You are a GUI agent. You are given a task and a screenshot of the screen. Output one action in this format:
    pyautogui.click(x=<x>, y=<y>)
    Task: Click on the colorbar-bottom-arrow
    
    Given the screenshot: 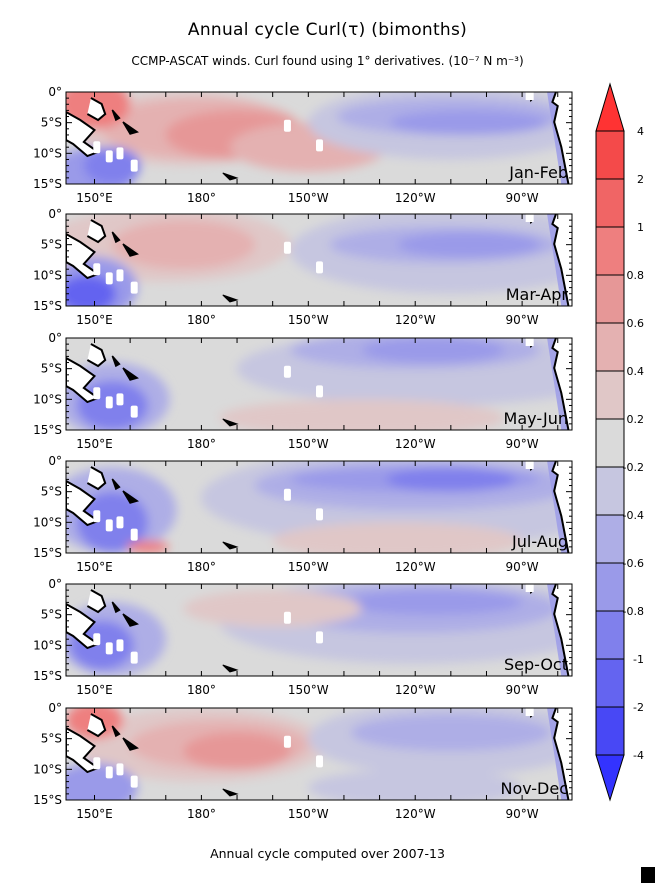 What is the action you would take?
    pyautogui.click(x=610, y=778)
    